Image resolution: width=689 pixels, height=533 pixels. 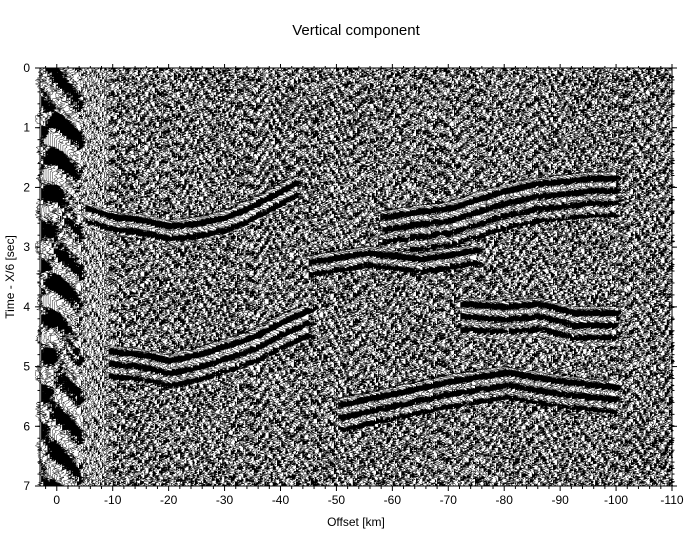 What do you see at coordinates (560, 500) in the screenshot?
I see `x-tick-label: -90` at bounding box center [560, 500].